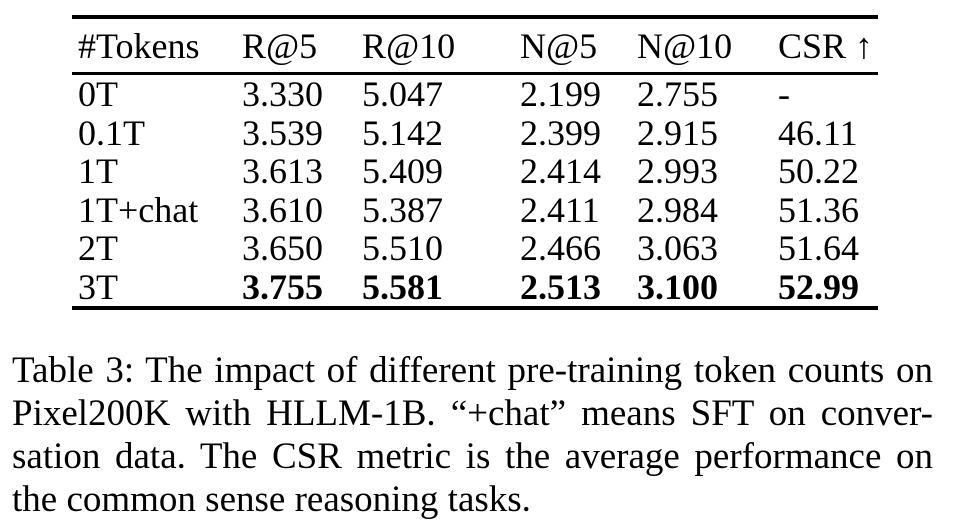 This screenshot has height=524, width=962. What do you see at coordinates (475, 45) in the screenshot?
I see `table-header-row: #Tokens R@5 R@10 N@5 N@10 CSR ↑` at bounding box center [475, 45].